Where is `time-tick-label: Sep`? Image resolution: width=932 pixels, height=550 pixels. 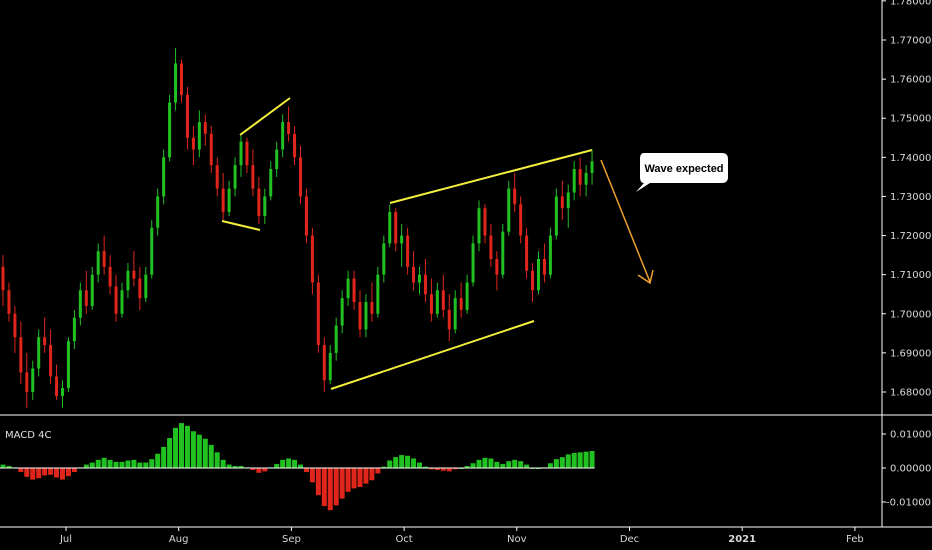
time-tick-label: Sep is located at coordinates (291, 539).